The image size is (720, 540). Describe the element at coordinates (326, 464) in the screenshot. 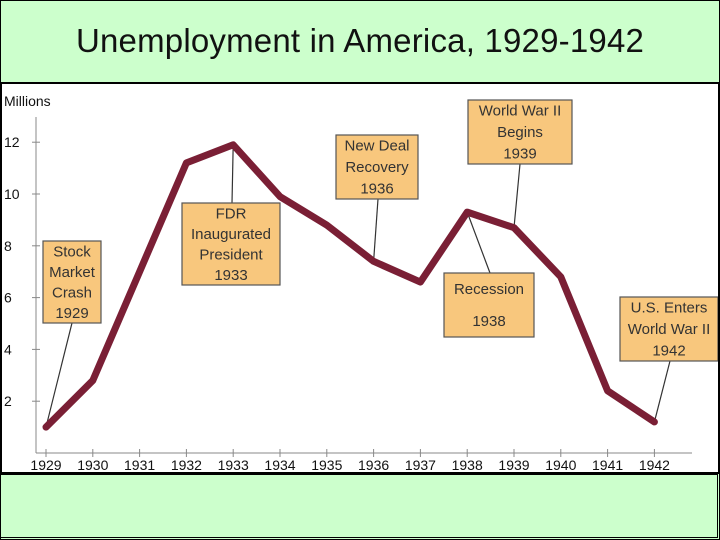

I see `x-tick-label-1935: 1935` at that location.